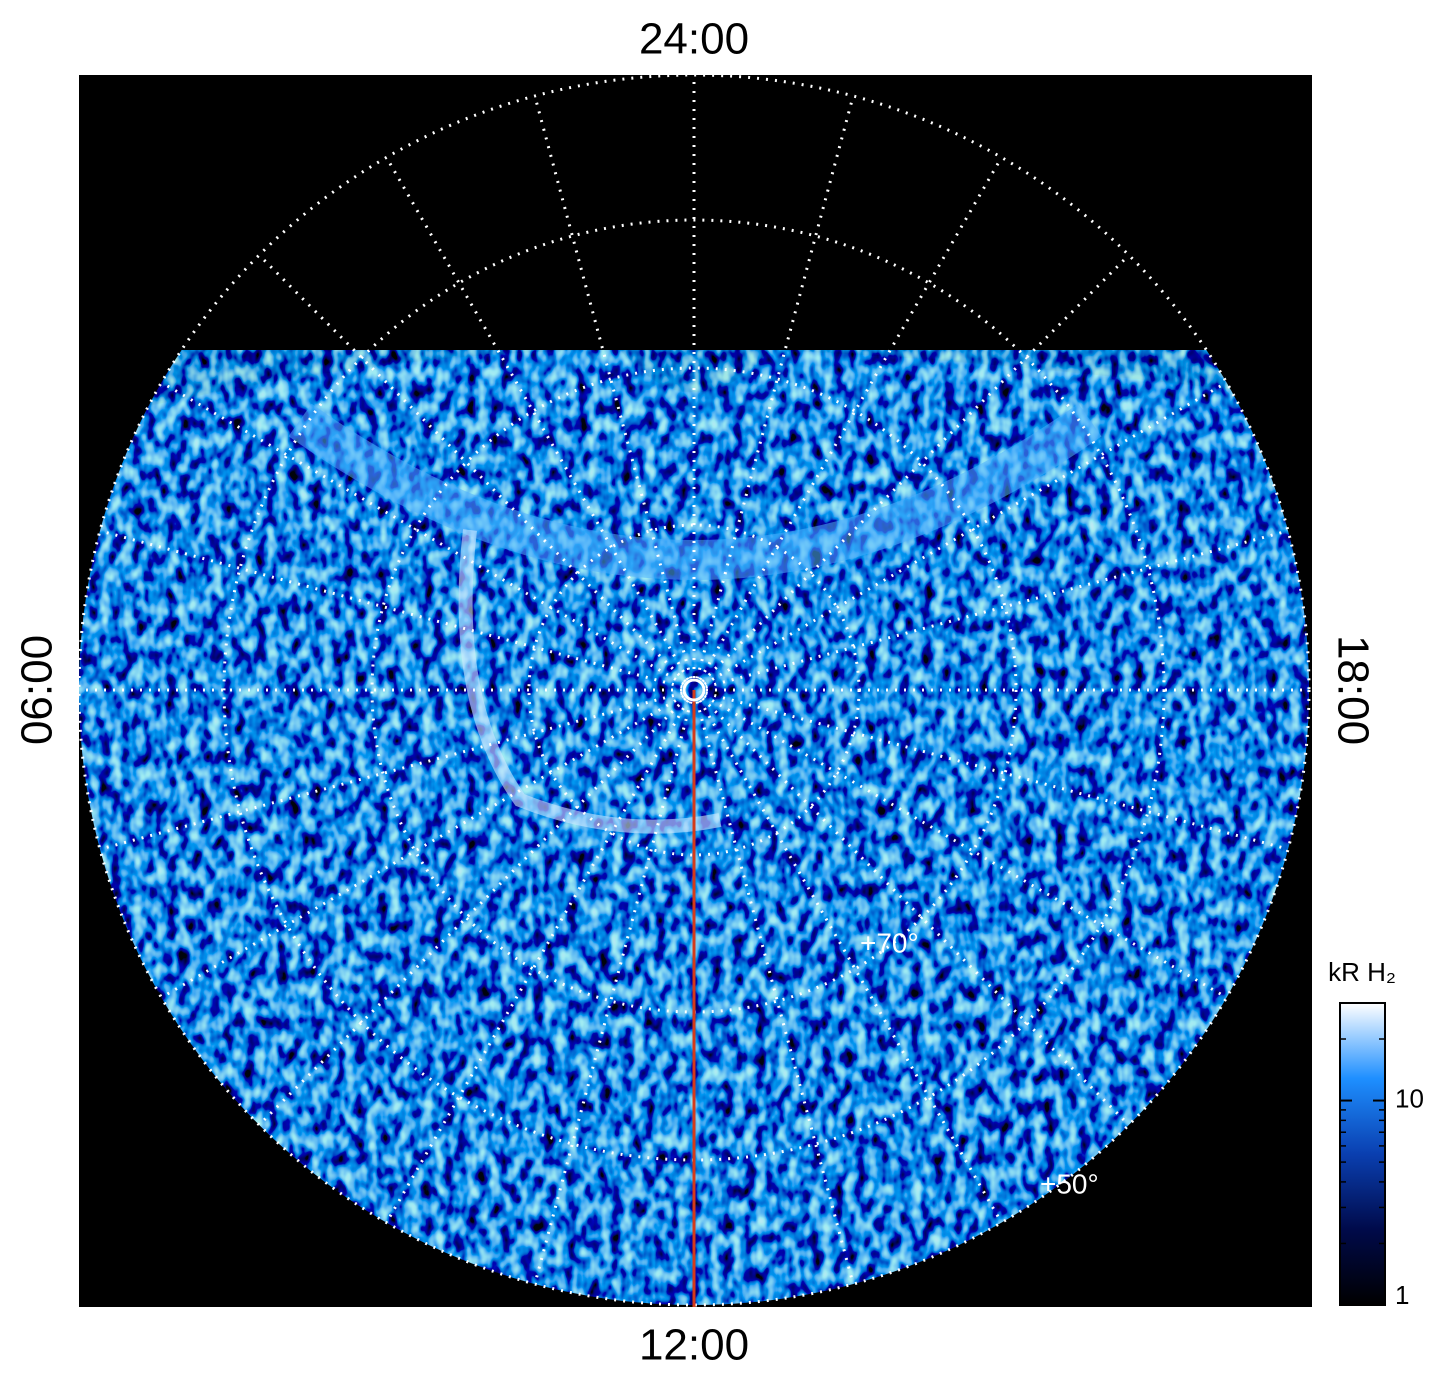  What do you see at coordinates (1069, 1183) in the screenshot?
I see `latitude-label: +50°` at bounding box center [1069, 1183].